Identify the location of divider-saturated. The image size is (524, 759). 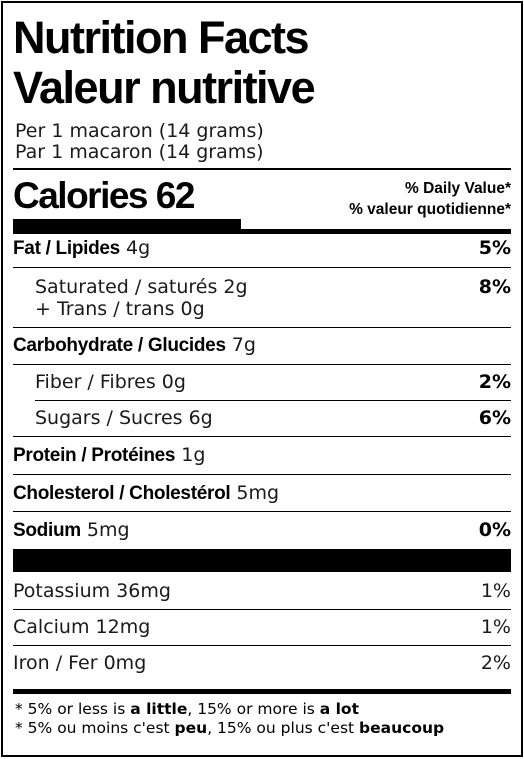
(262, 327).